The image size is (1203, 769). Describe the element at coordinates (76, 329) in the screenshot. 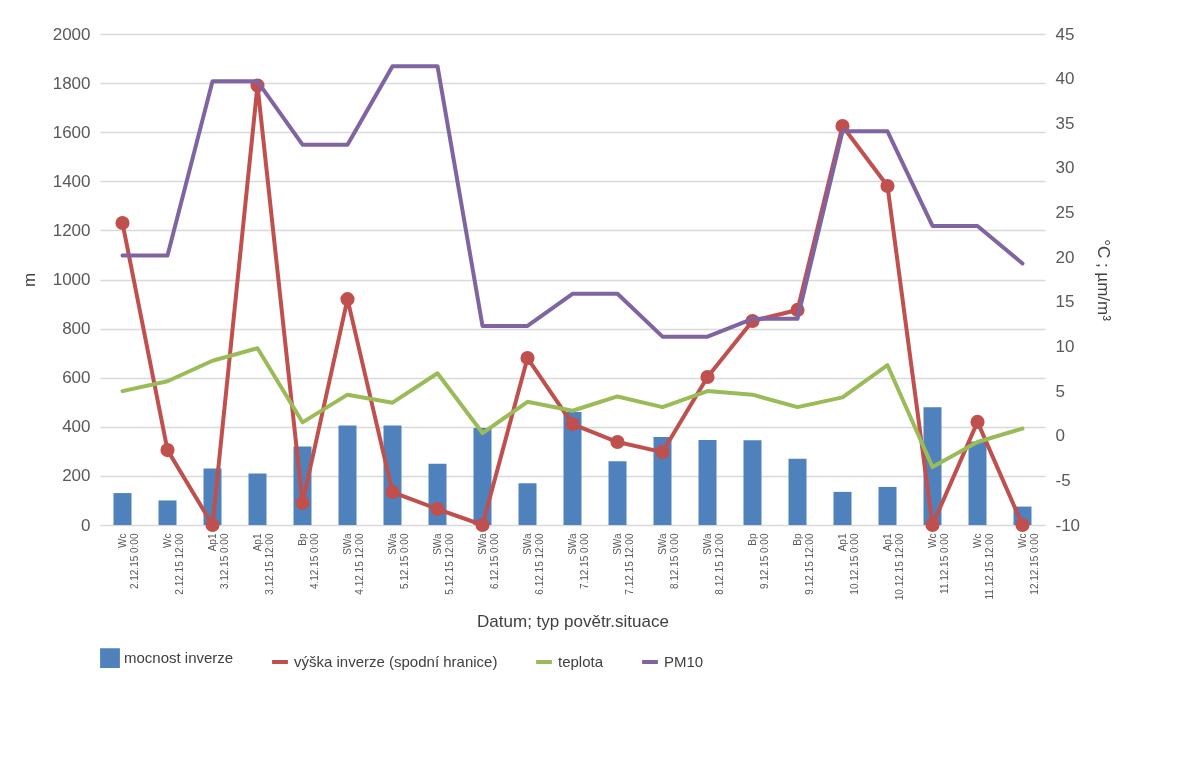

I see `y-tick-label: 800` at that location.